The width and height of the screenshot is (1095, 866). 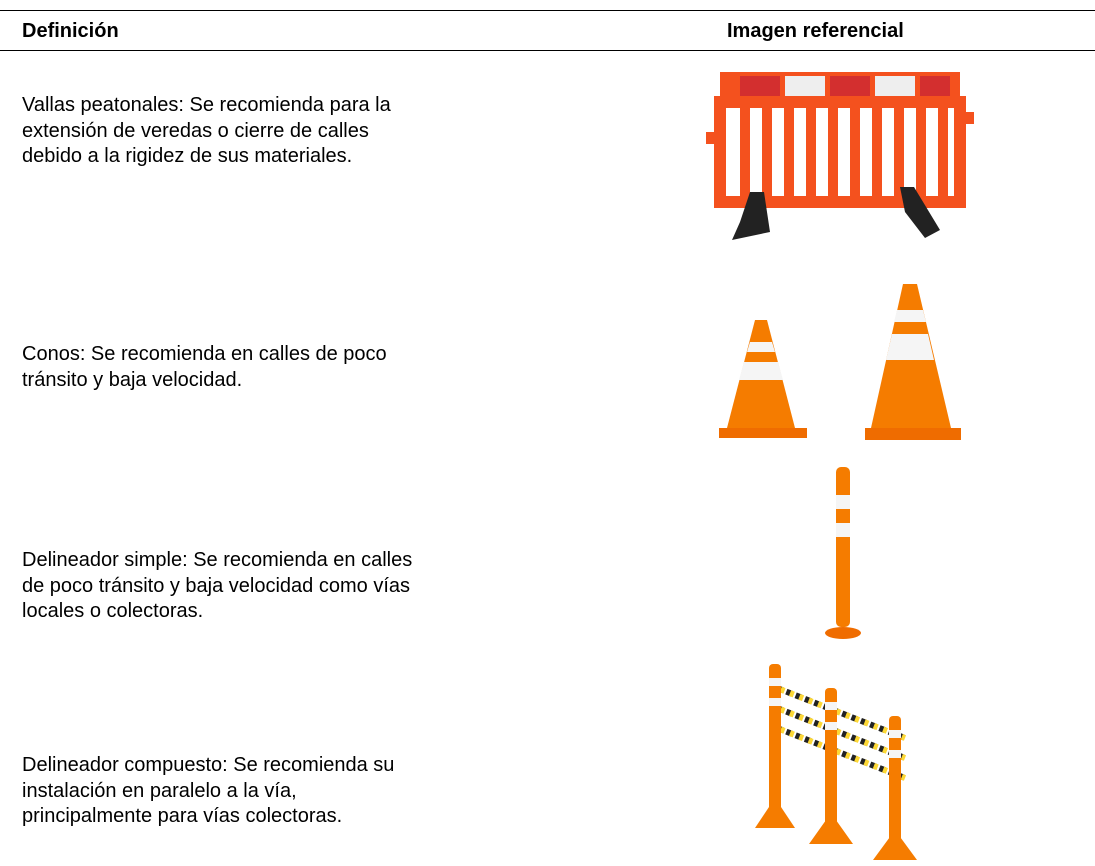 What do you see at coordinates (208, 765) in the screenshot?
I see `definition-line: Delineador compuesto: Se recomienda su` at bounding box center [208, 765].